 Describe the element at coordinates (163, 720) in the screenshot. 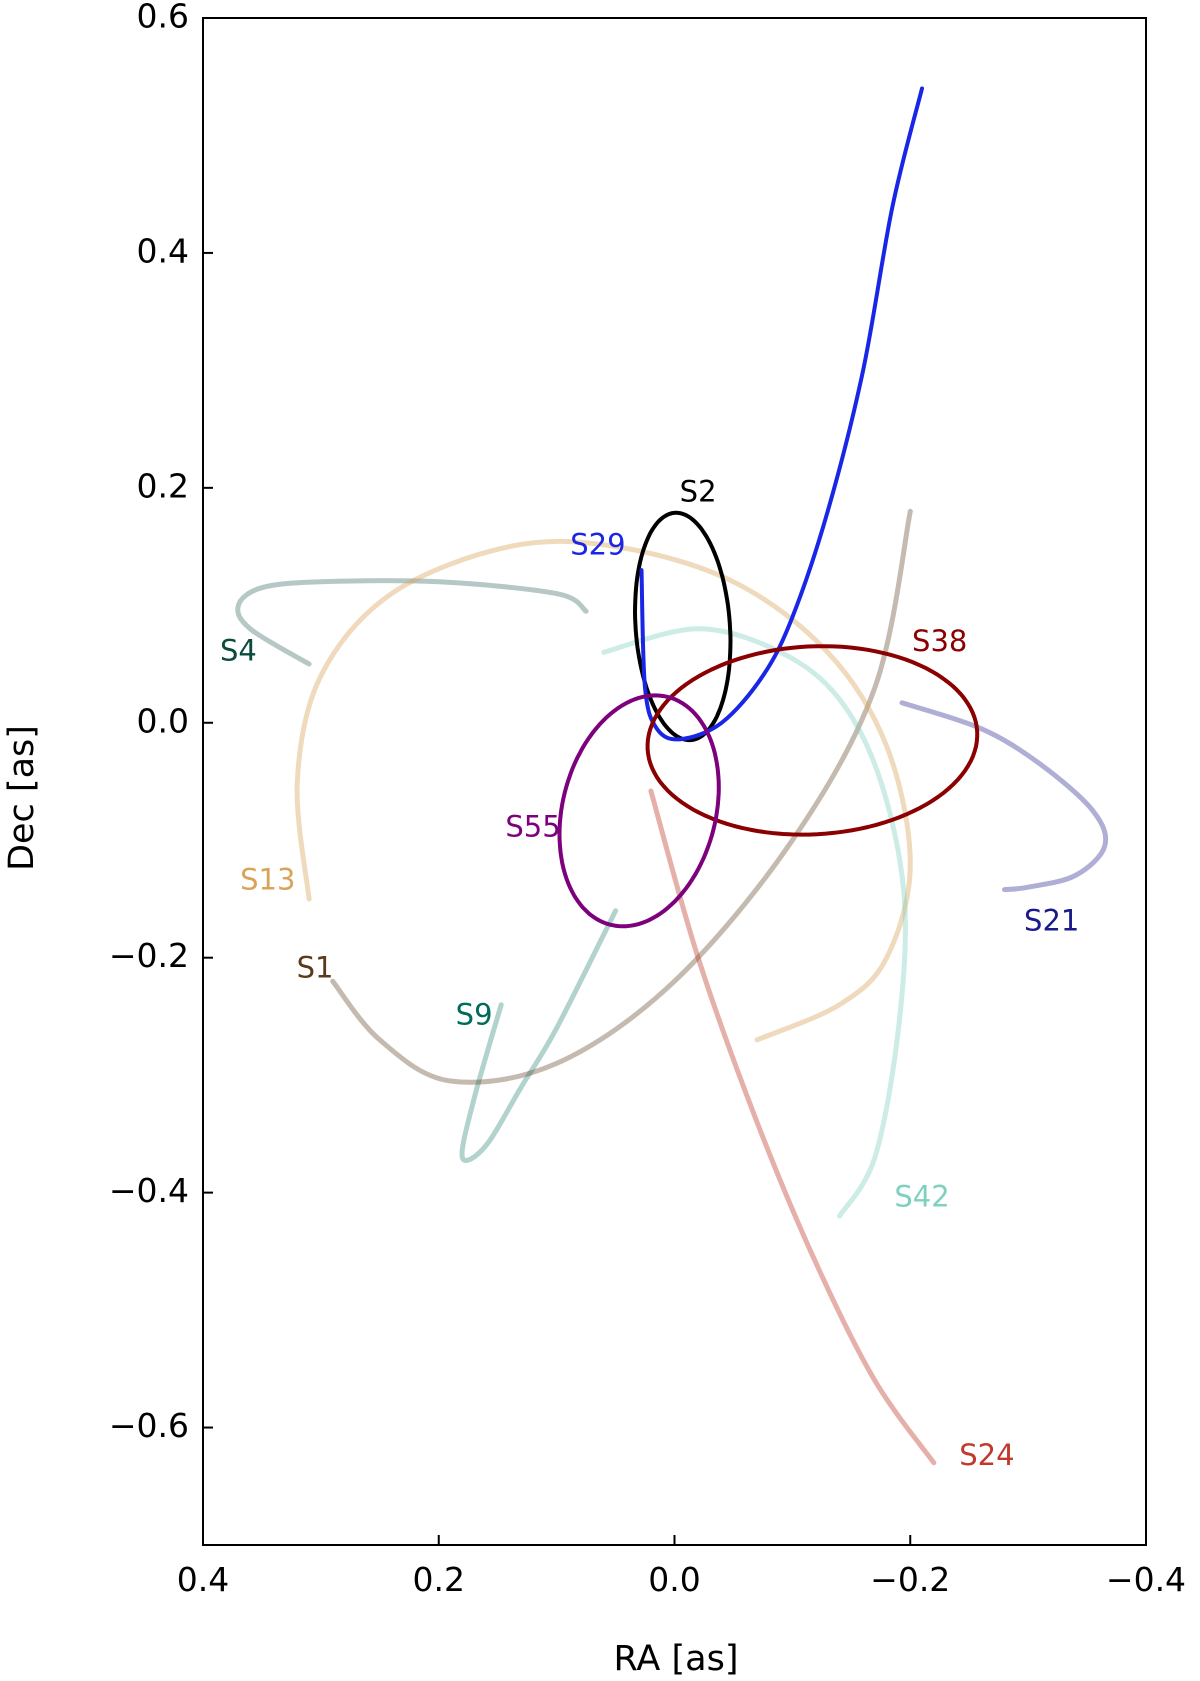

I see `y-tick-label: 0.0` at that location.